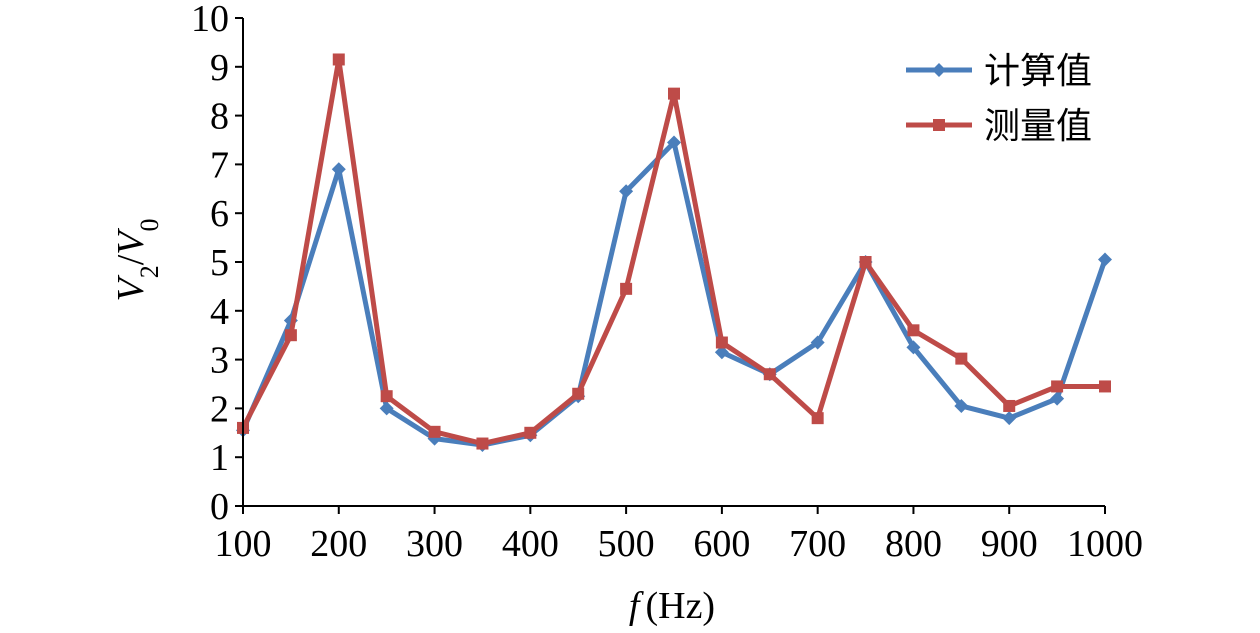 This screenshot has height=633, width=1260. I want to click on y-tick-label: 6, so click(219, 214).